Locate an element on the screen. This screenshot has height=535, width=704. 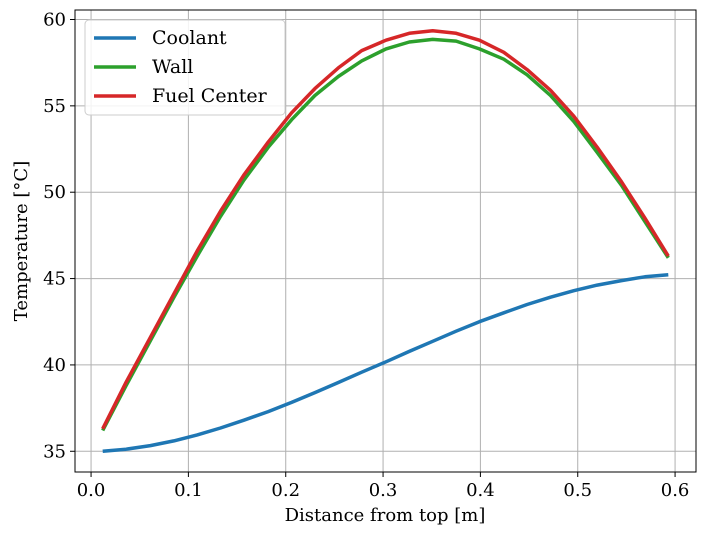
legend-label-wall: Wall is located at coordinates (172, 67).